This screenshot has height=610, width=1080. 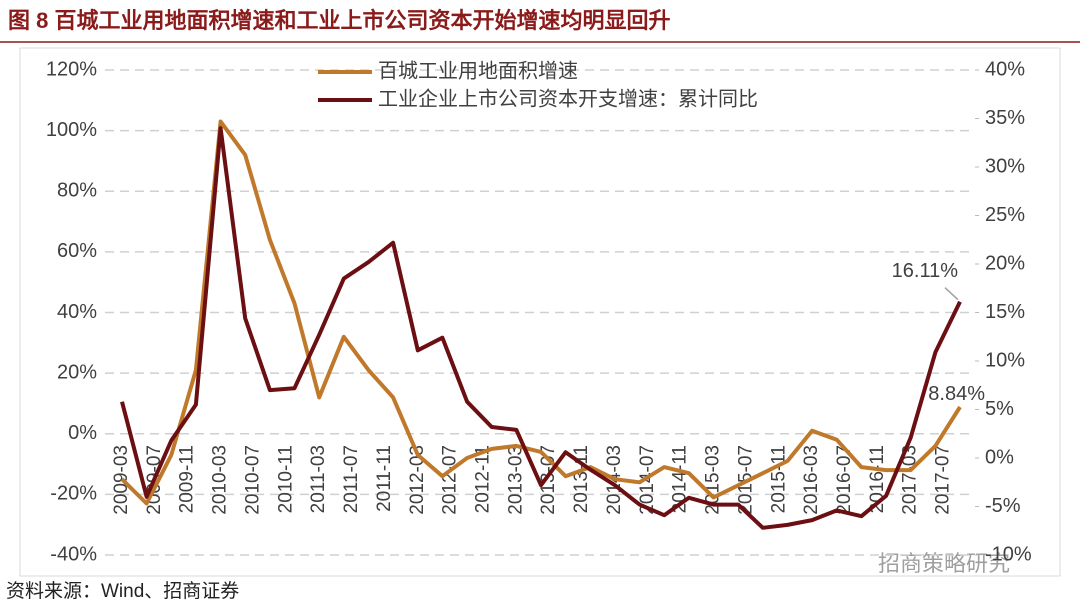 What do you see at coordinates (77, 312) in the screenshot?
I see `y-tick-label: 40%` at bounding box center [77, 312].